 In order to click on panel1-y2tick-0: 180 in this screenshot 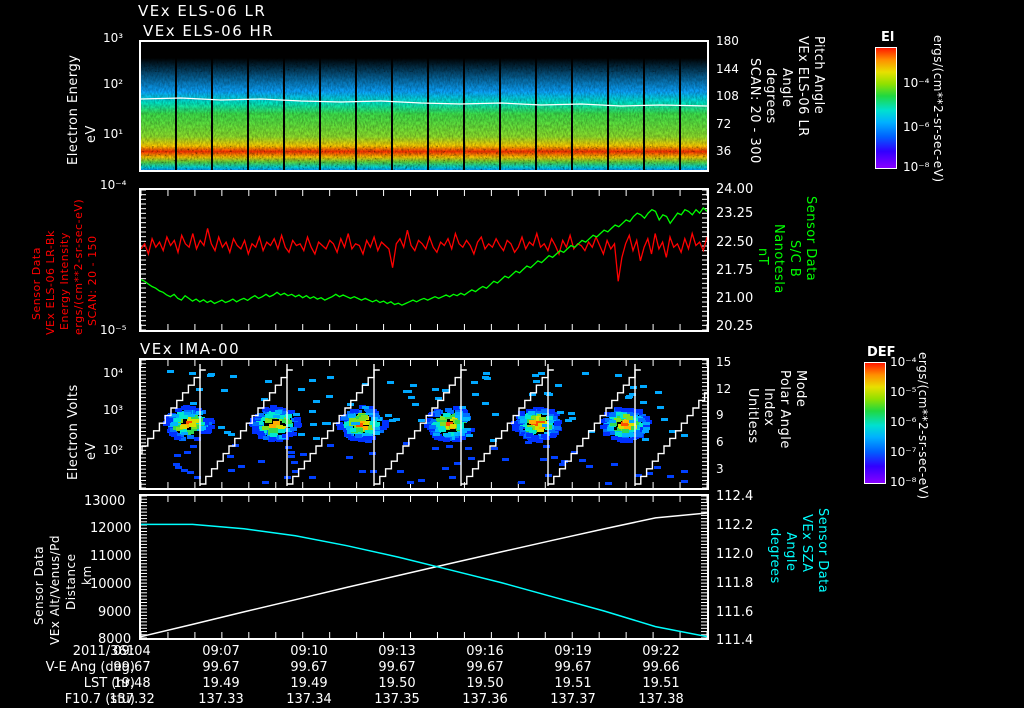, I will do `click(727, 41)`.